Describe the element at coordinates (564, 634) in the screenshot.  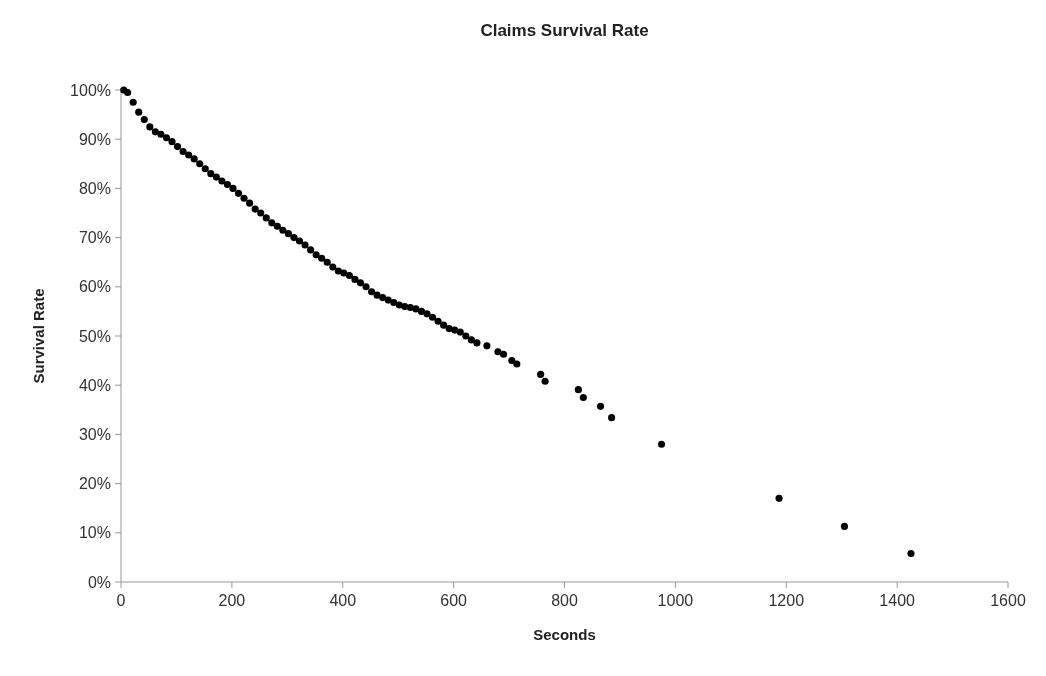
I see `x-axis-title: Seconds` at that location.